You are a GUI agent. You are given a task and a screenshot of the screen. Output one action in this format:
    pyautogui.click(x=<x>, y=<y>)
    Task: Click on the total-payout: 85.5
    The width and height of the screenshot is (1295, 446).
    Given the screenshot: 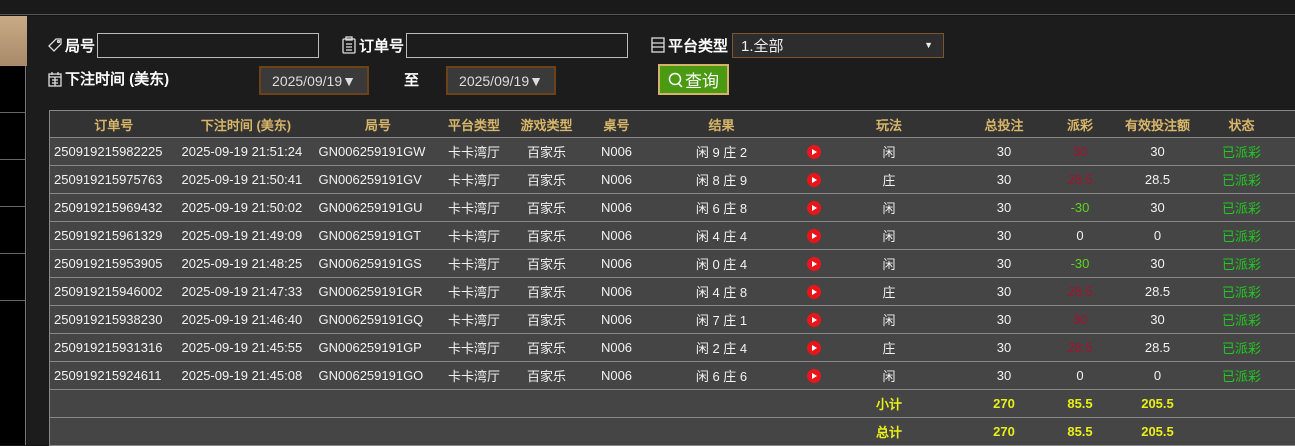 What is the action you would take?
    pyautogui.click(x=1080, y=432)
    